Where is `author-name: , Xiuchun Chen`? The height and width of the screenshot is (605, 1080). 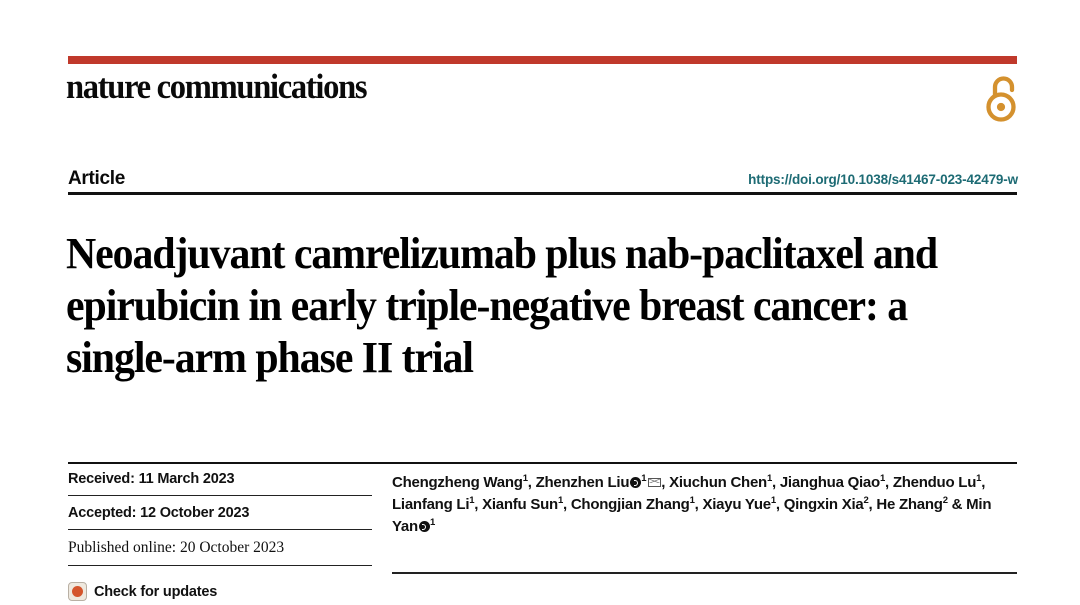 author-name: , Xiuchun Chen is located at coordinates (714, 482).